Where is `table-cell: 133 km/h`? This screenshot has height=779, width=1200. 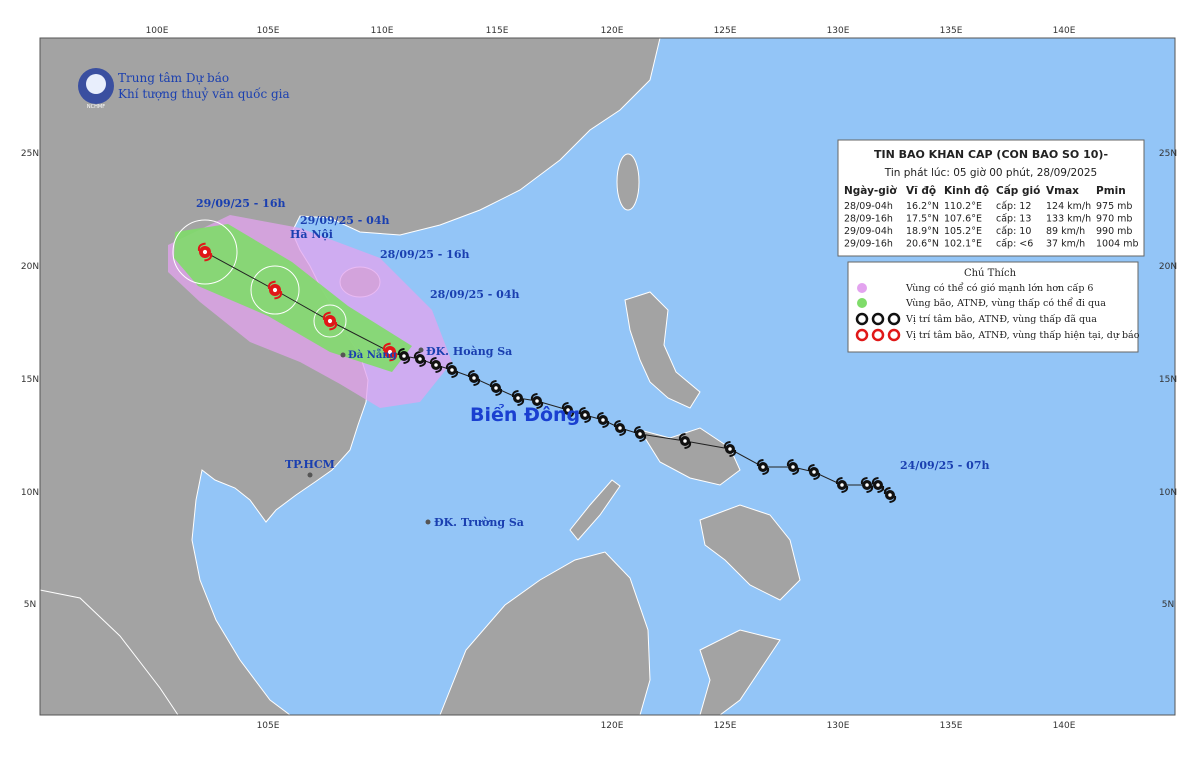
table-cell: 133 km/h is located at coordinates (1068, 219).